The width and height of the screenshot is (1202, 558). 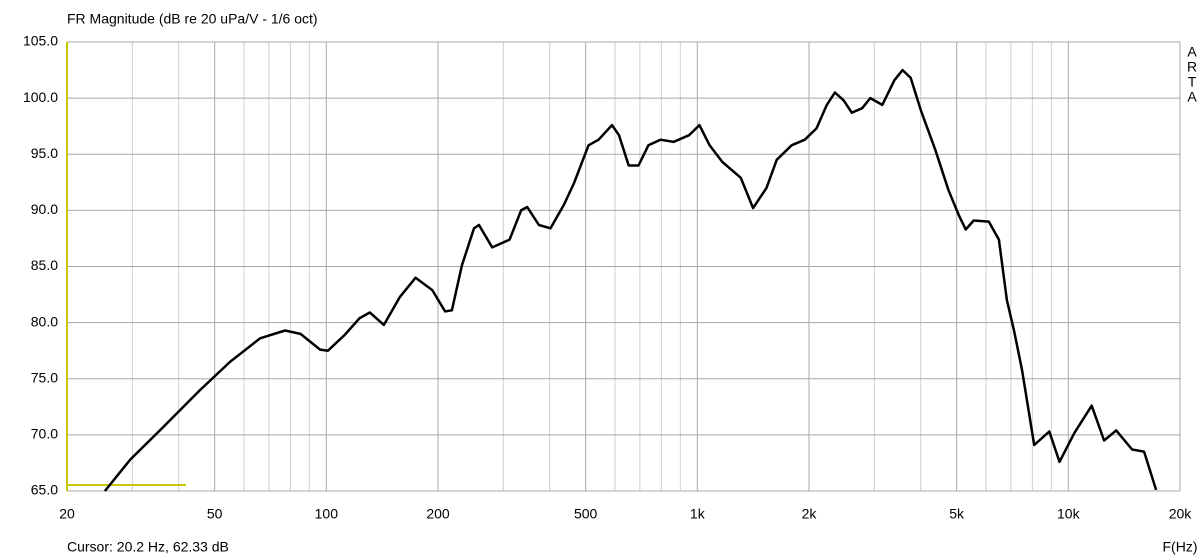 What do you see at coordinates (44, 377) in the screenshot?
I see `y-tick-label: 75.0` at bounding box center [44, 377].